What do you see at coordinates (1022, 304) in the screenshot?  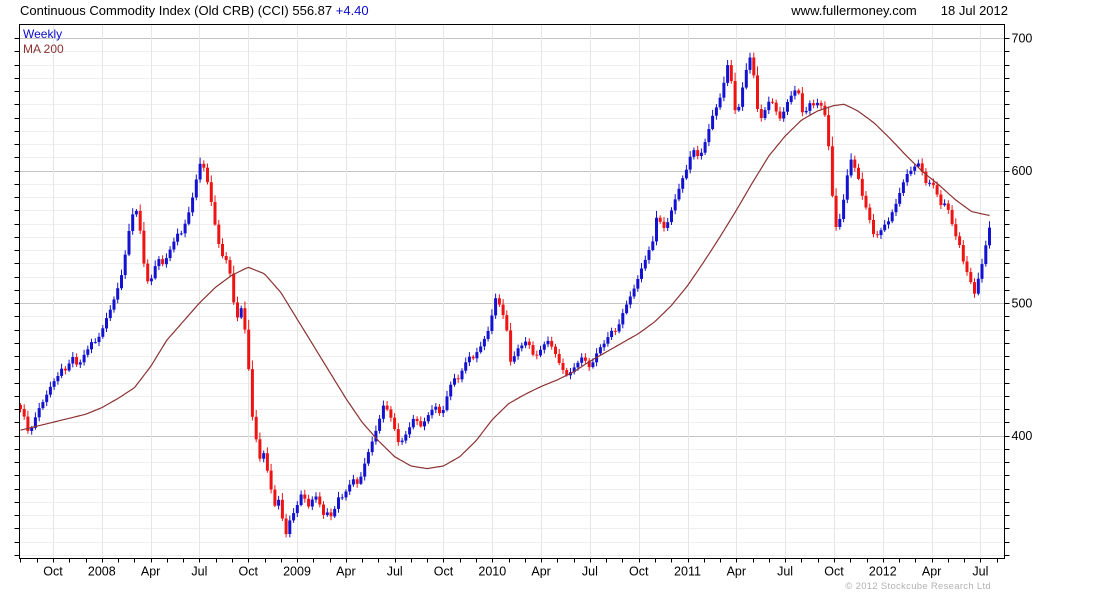 I see `svg-text: 500` at bounding box center [1022, 304].